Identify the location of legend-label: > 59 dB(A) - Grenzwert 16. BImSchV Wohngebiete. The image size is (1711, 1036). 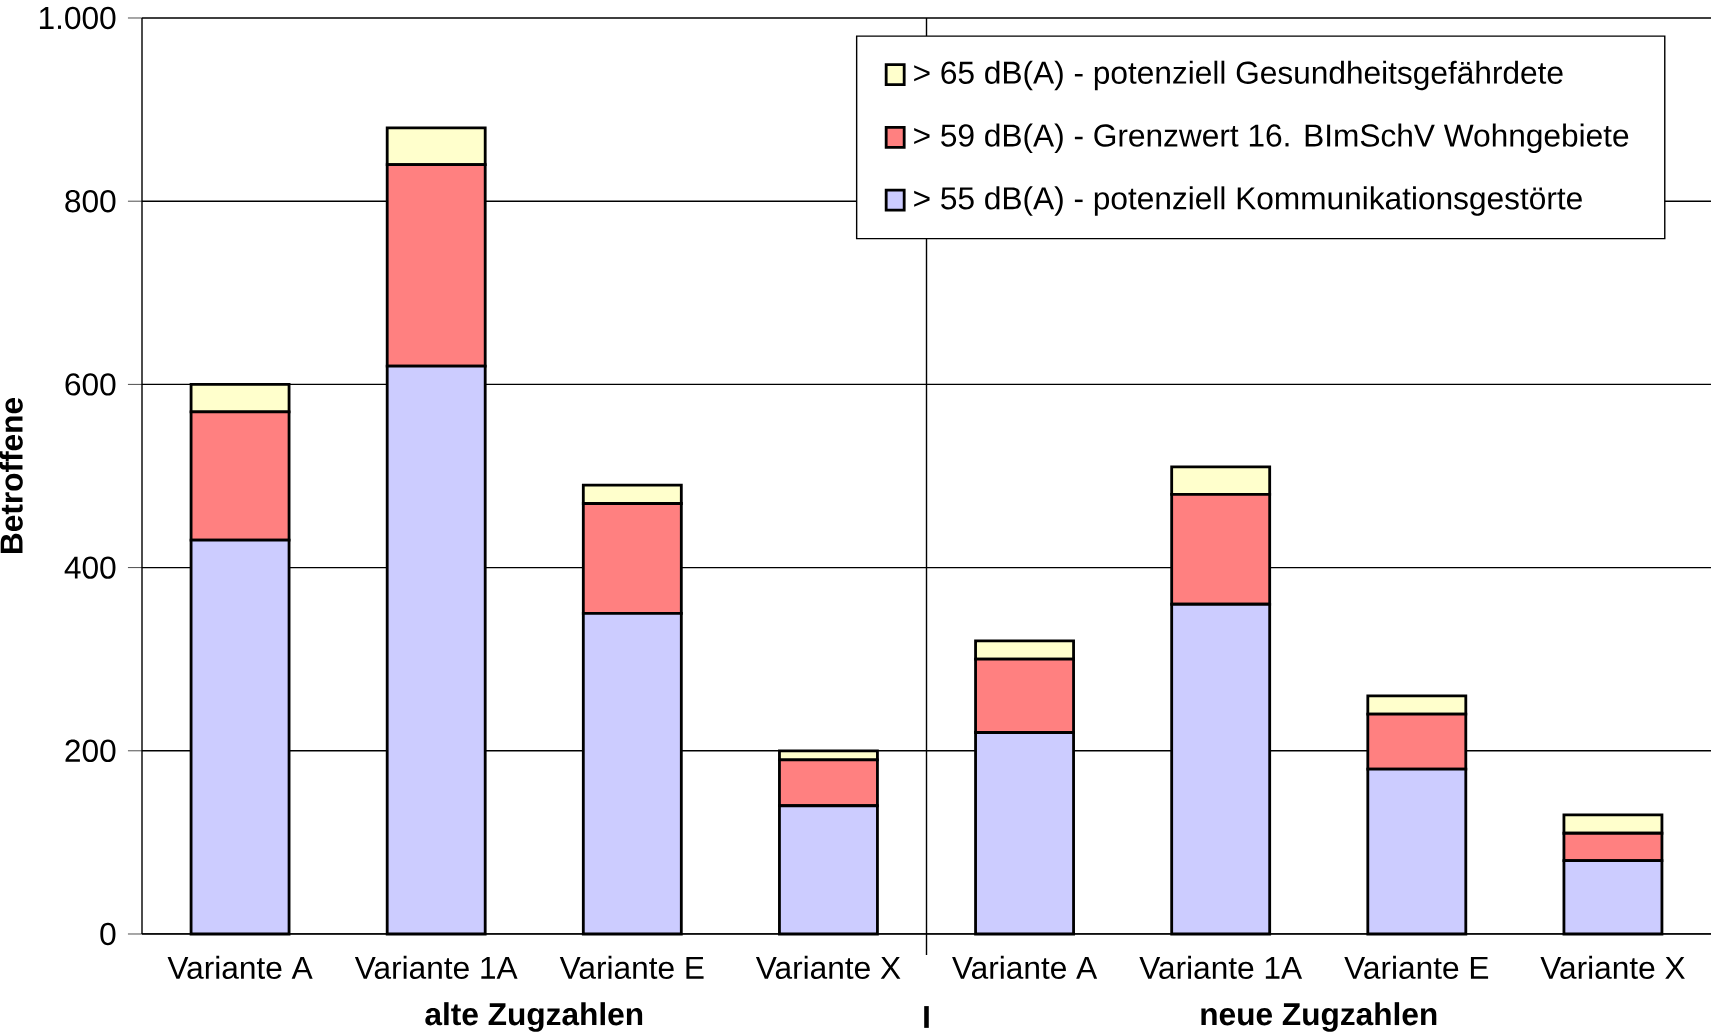
(1271, 138).